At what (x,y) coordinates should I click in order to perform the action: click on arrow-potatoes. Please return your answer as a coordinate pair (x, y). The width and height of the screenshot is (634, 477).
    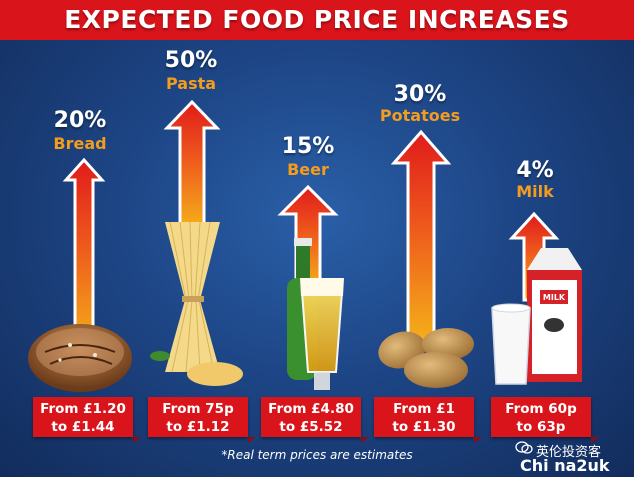
    Looking at the image, I should click on (421, 238).